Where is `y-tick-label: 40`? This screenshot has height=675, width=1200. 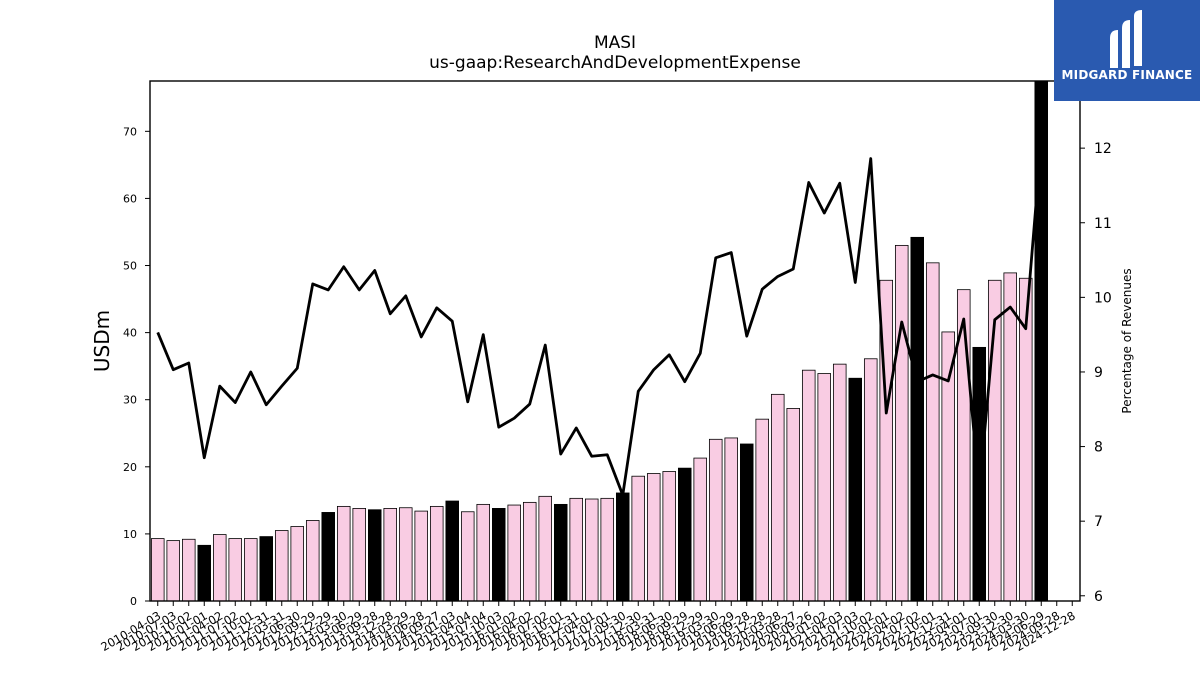
y-tick-label: 40 is located at coordinates (130, 333).